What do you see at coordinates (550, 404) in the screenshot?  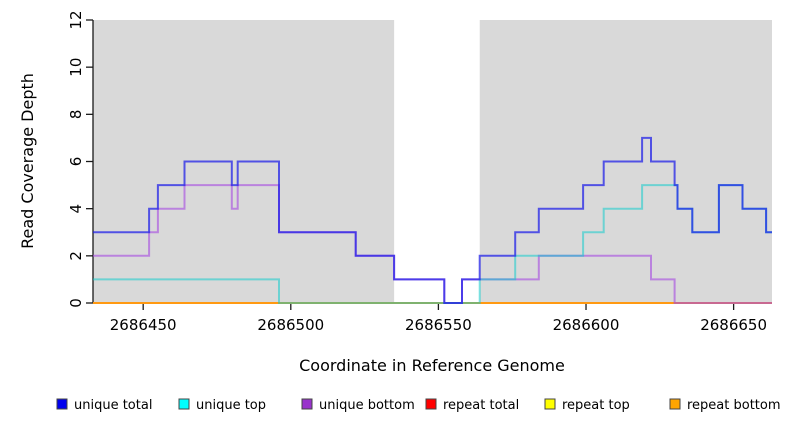 I see `legend-swatch-repeat-top` at bounding box center [550, 404].